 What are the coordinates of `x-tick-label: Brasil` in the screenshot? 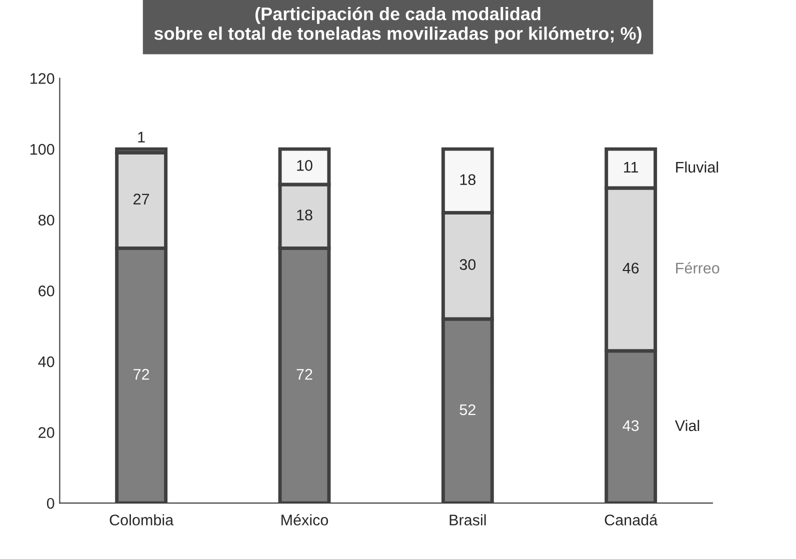 It's located at (468, 520).